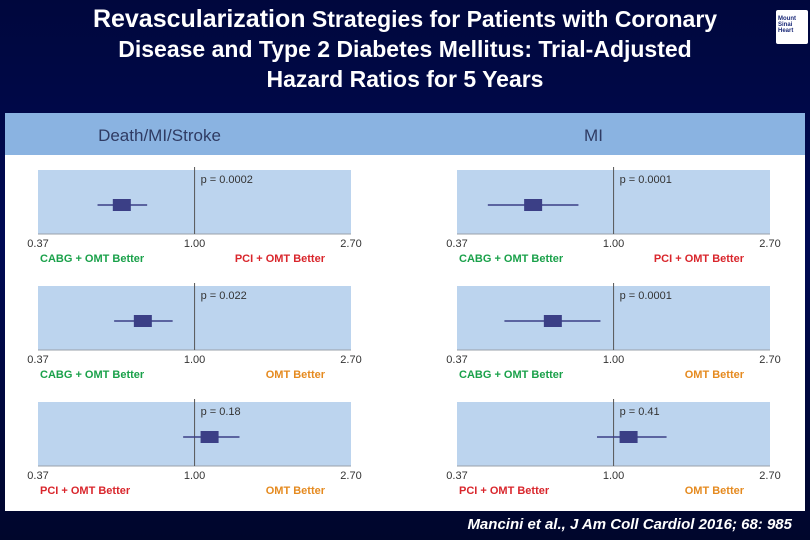 The height and width of the screenshot is (540, 810). Describe the element at coordinates (511, 375) in the screenshot. I see `chart1-row1-left-label: CABG + OMT Better` at that location.